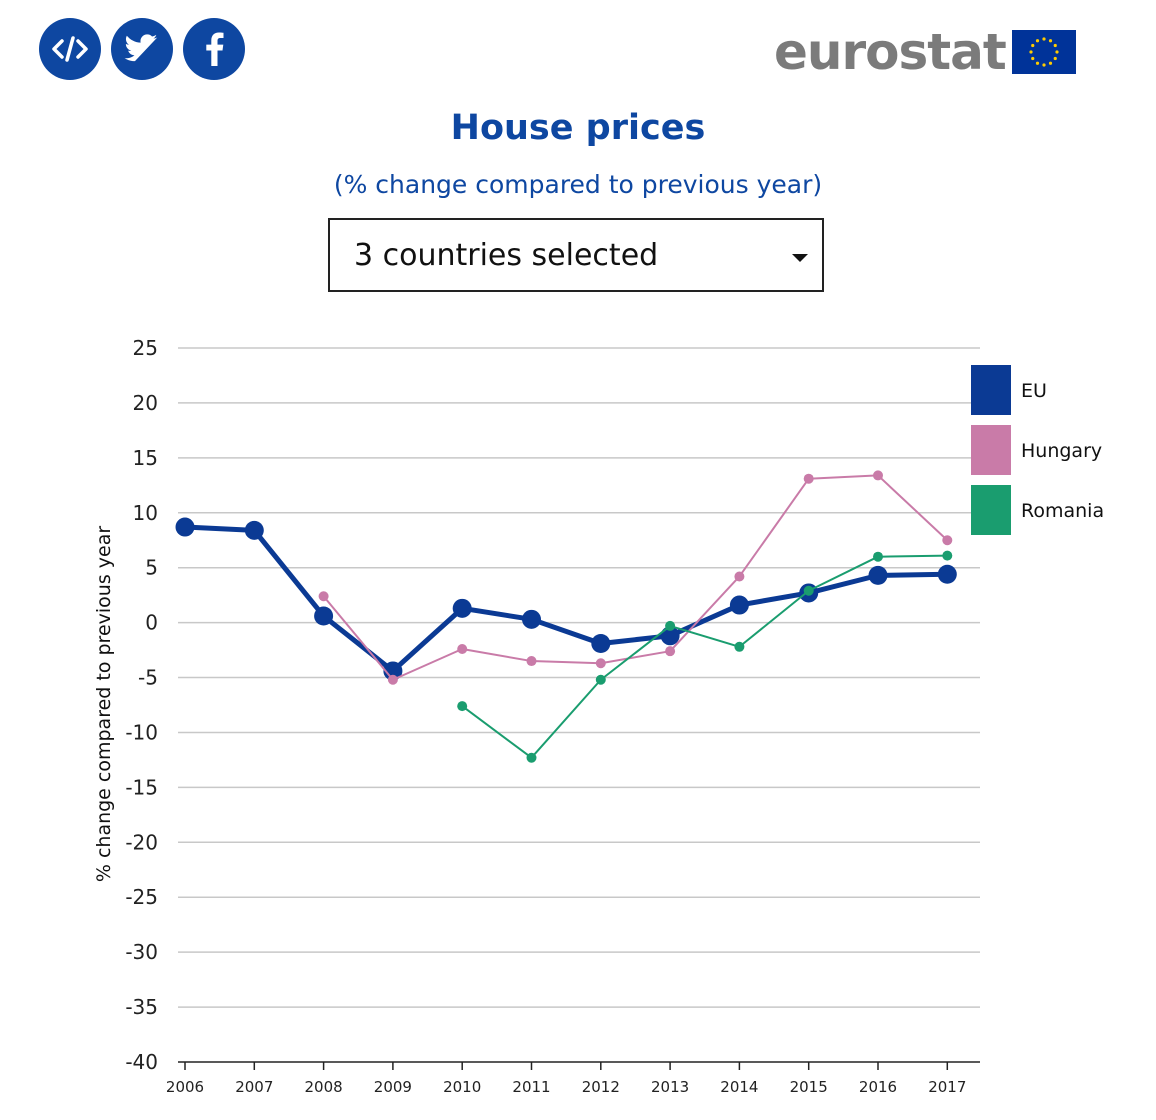 The width and height of the screenshot is (1156, 1120). I want to click on x-tick-label: 2007, so click(254, 1087).